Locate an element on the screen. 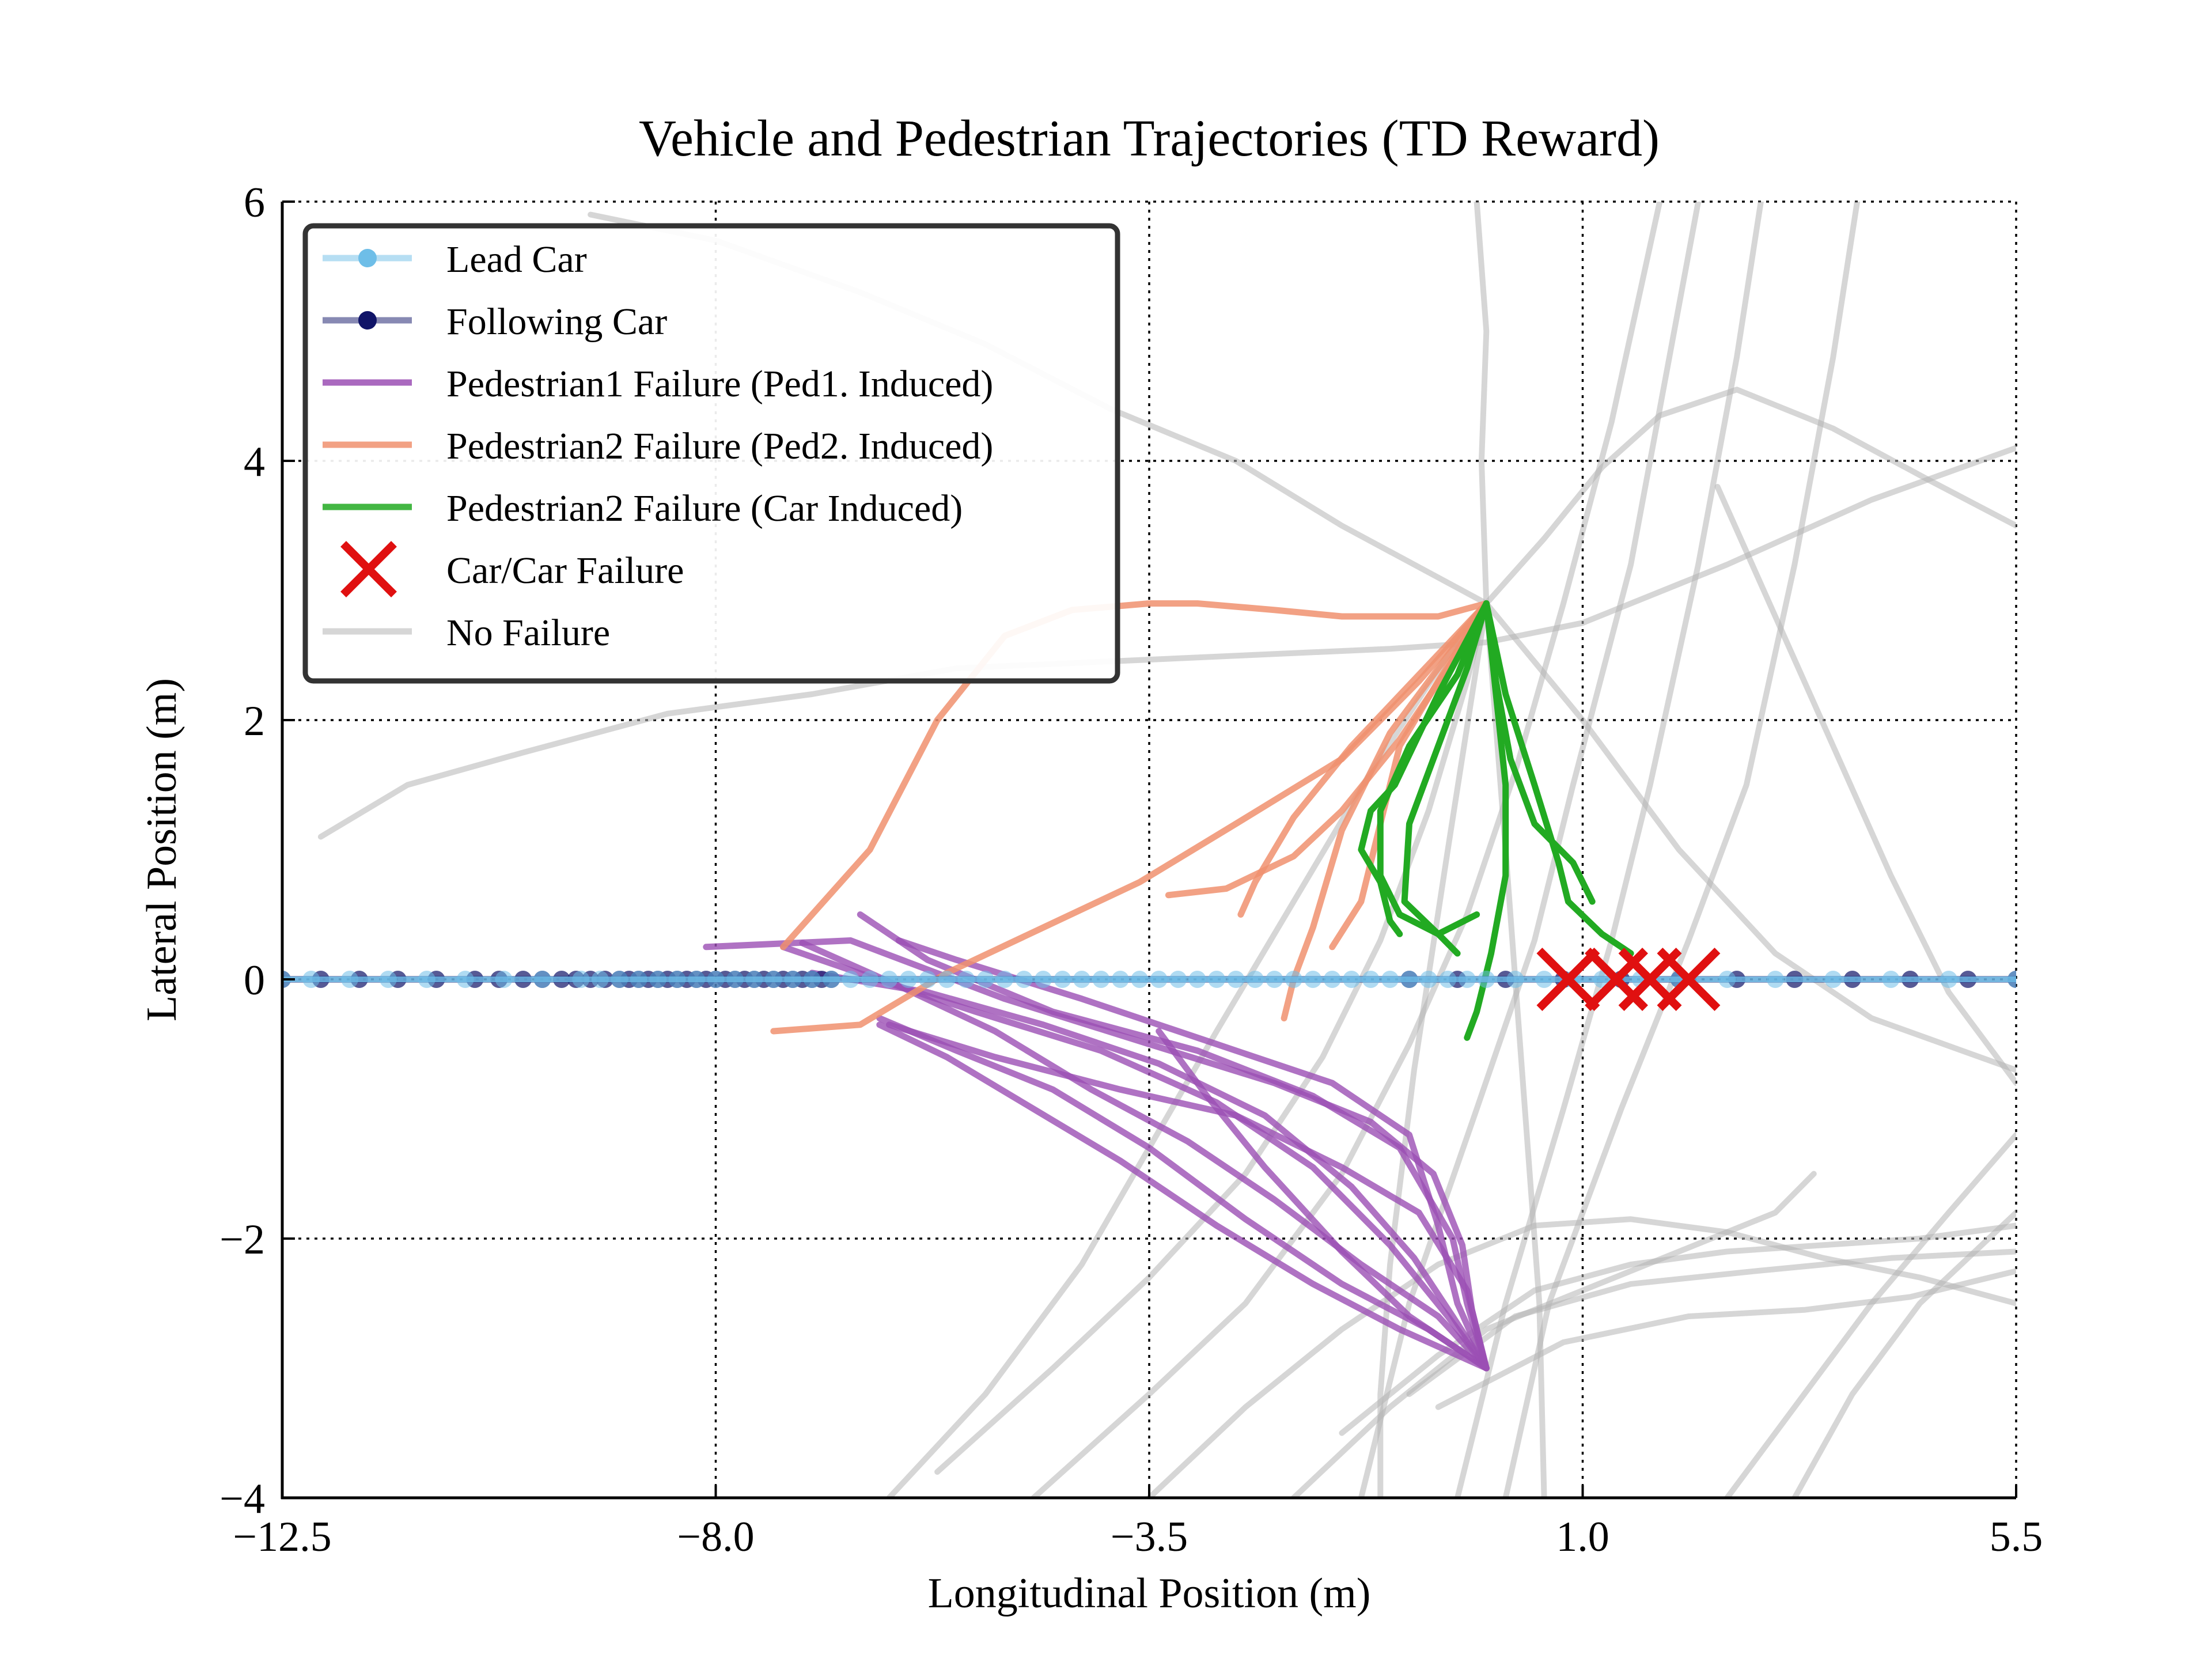  legend-entry: Pedestrian2 Failure (Ped2. Induced) is located at coordinates (658, 446).